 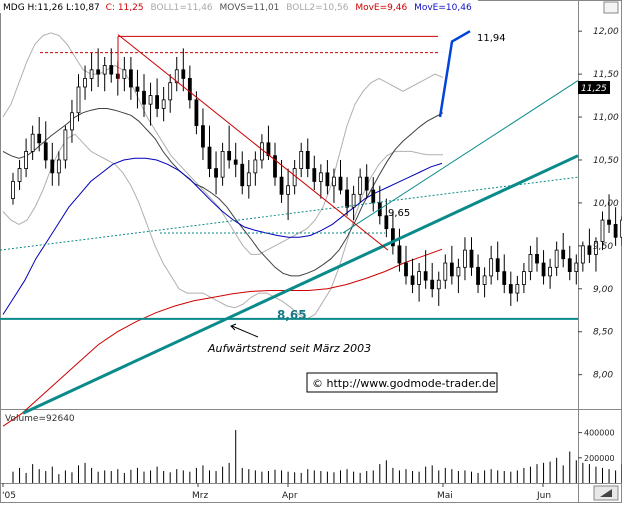 I want to click on legend-item-close: C: 11,25, so click(x=125, y=8).